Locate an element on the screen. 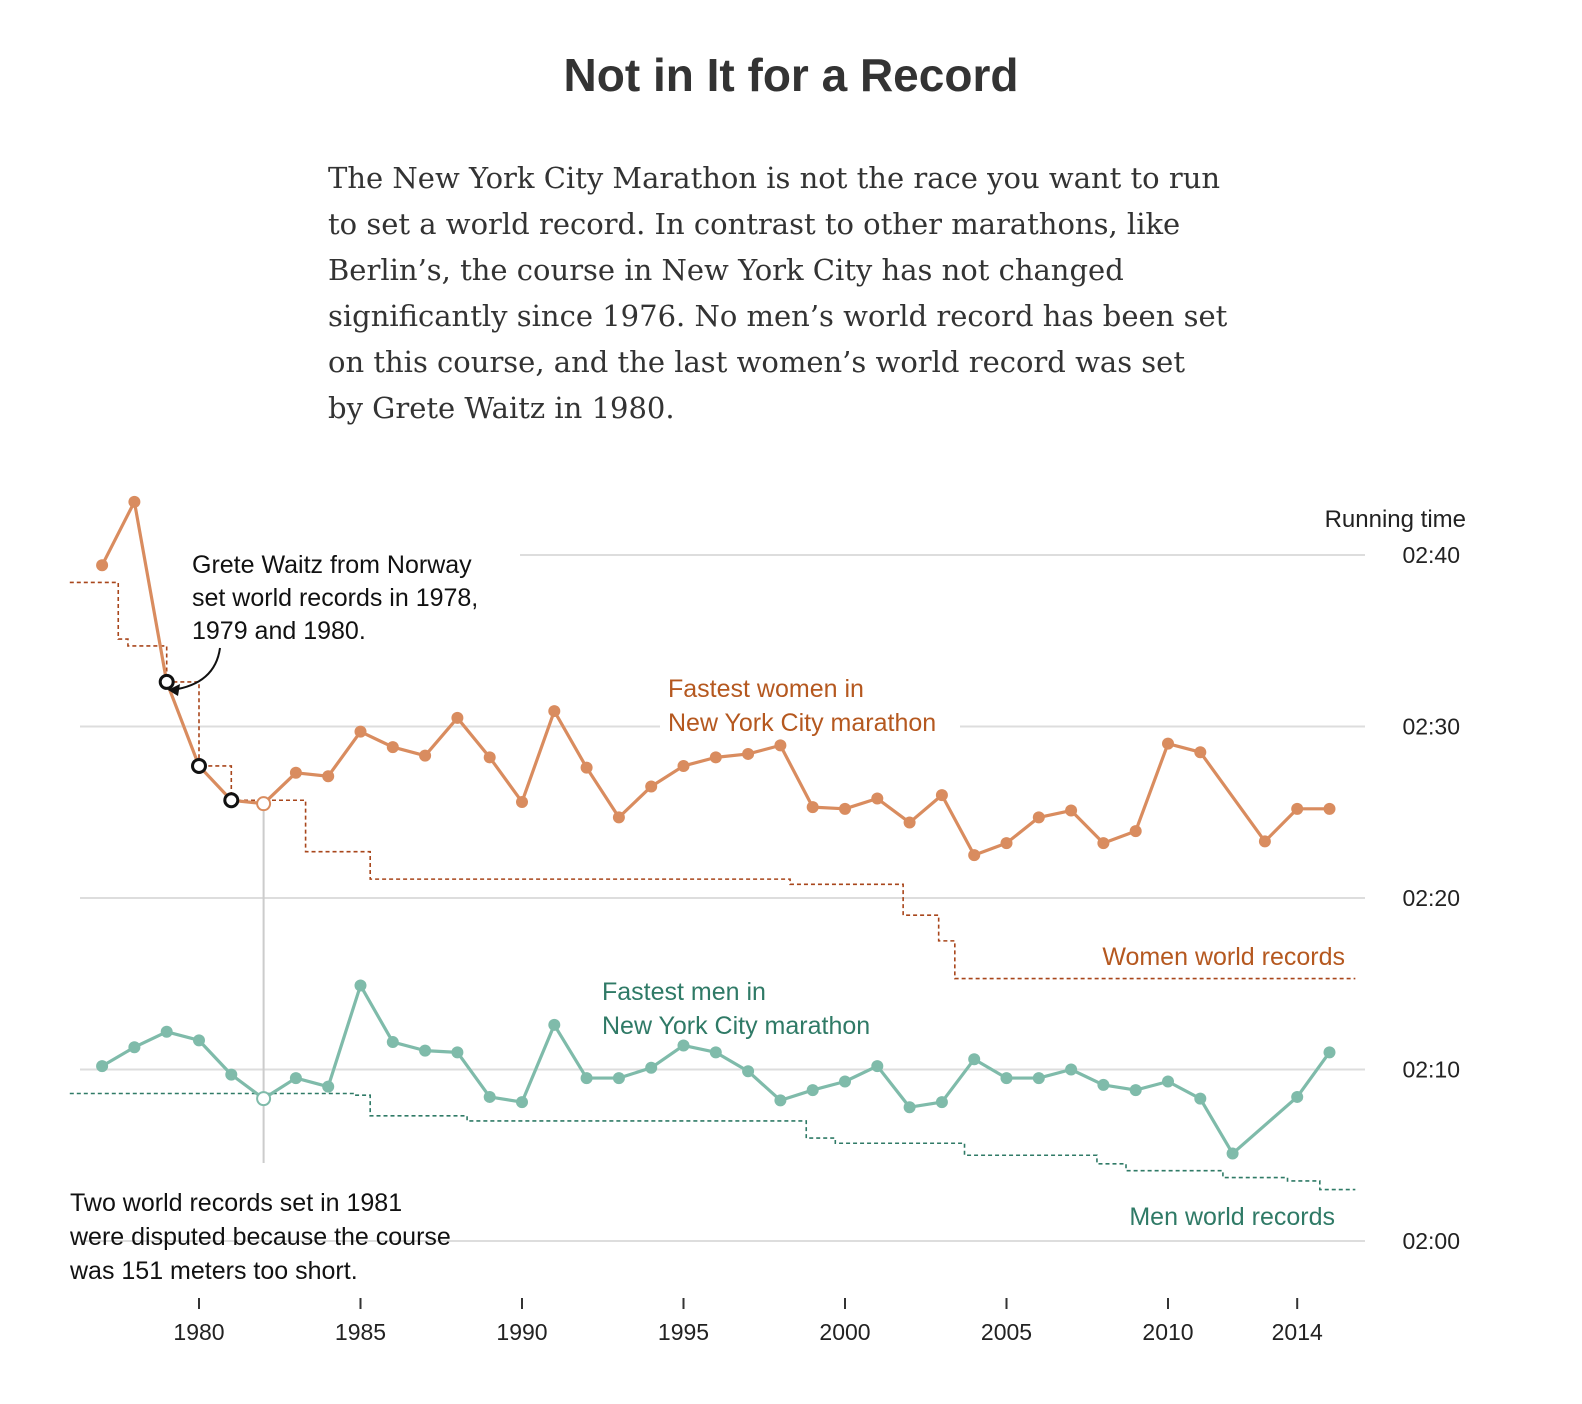 The width and height of the screenshot is (1582, 1404). x-axis: 1980 1985 1990 1995 2000 2005 2010 2014 is located at coordinates (748, 1321).